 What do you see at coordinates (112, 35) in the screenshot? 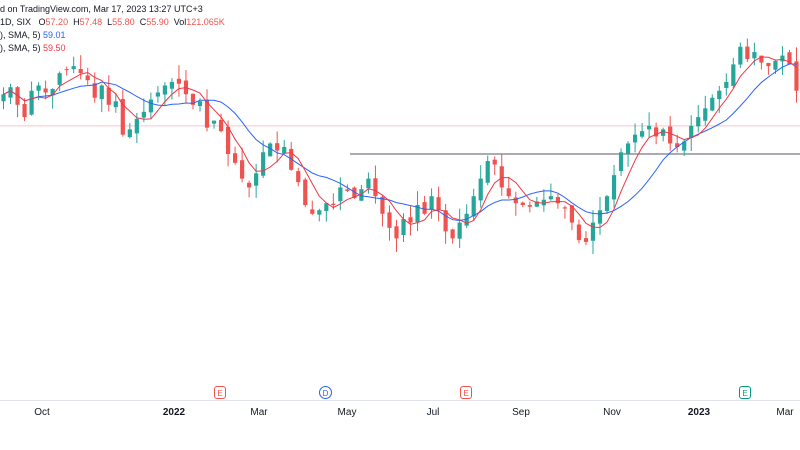
I see `sma-blue-legend: ), SMA, 5) 59.01` at bounding box center [112, 35].